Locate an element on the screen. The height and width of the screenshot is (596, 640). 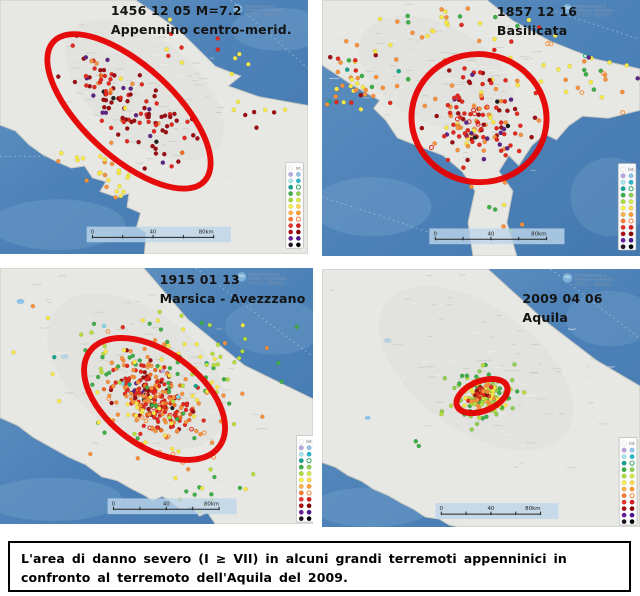
map-title-date: 1857 12 16 is located at coordinates (537, 11).